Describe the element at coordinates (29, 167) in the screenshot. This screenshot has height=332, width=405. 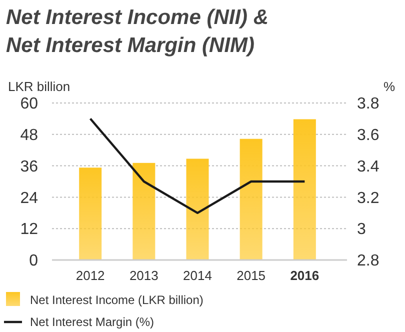
I see `y-tick-label: 36` at that location.